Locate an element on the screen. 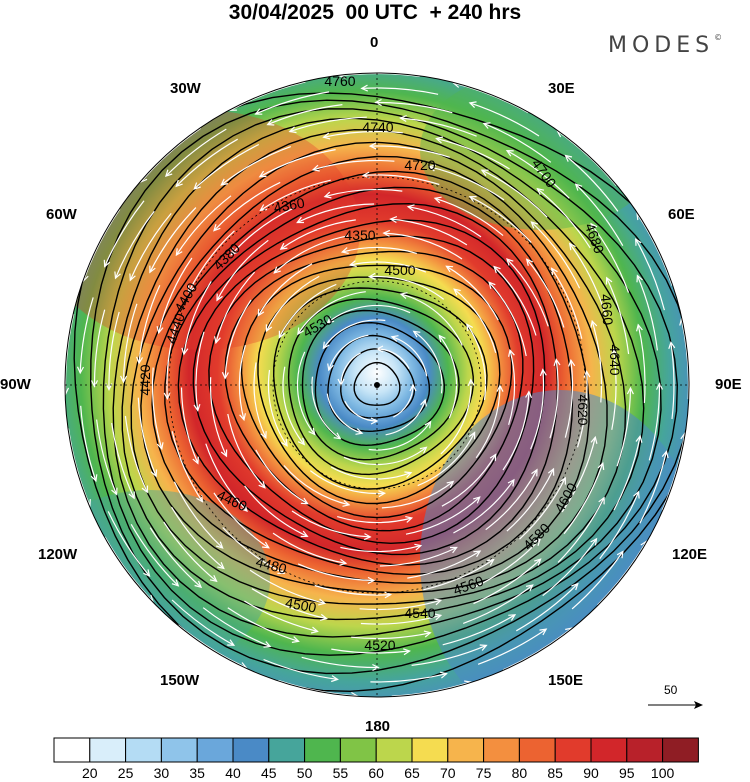 The image size is (750, 782). lon-label-90w: 90W is located at coordinates (15, 384).